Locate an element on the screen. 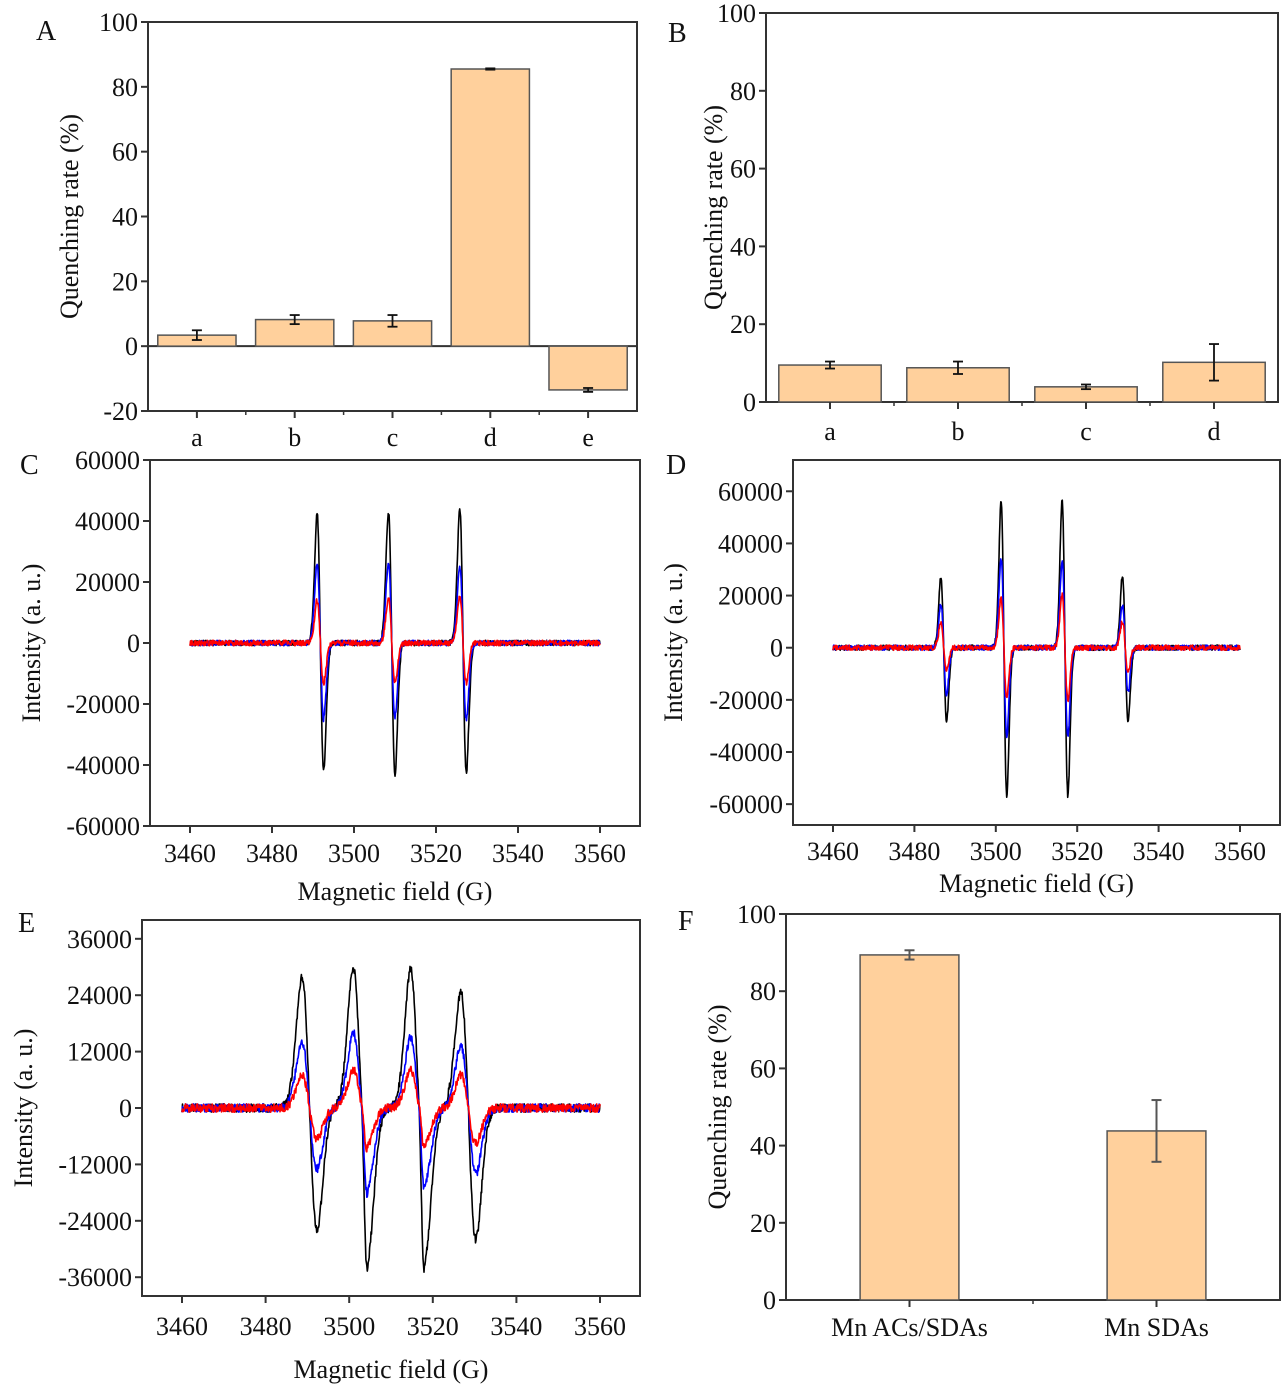  panel-label: B is located at coordinates (677, 33).